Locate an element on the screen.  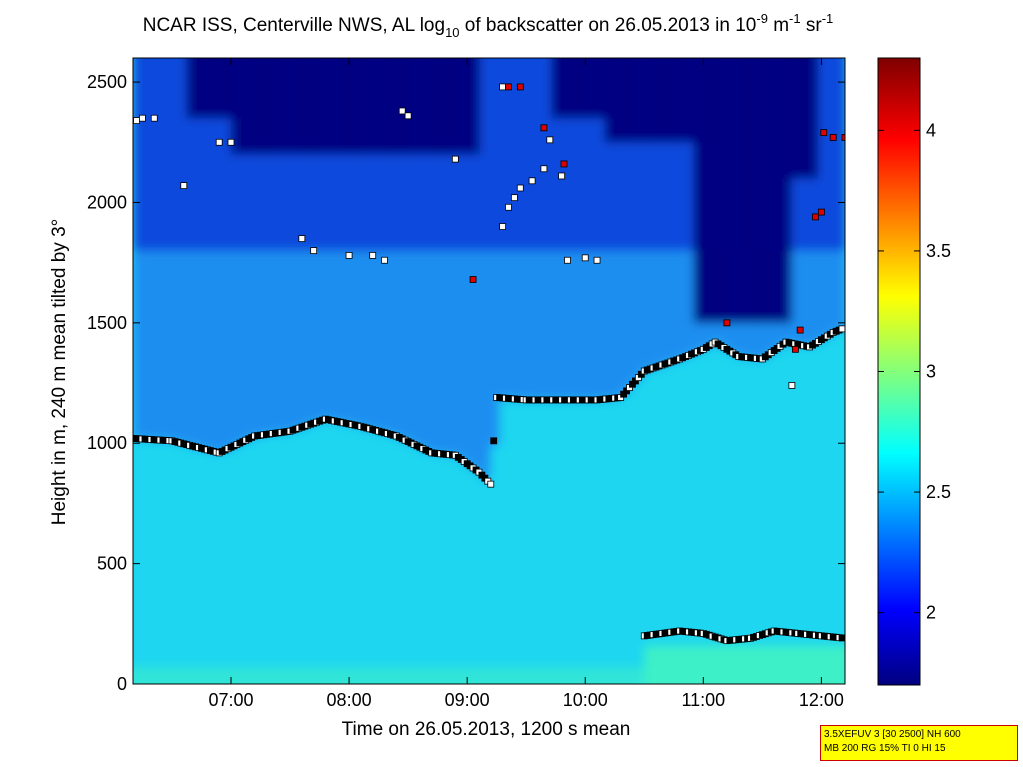
title-sup3: -1 is located at coordinates (828, 18).